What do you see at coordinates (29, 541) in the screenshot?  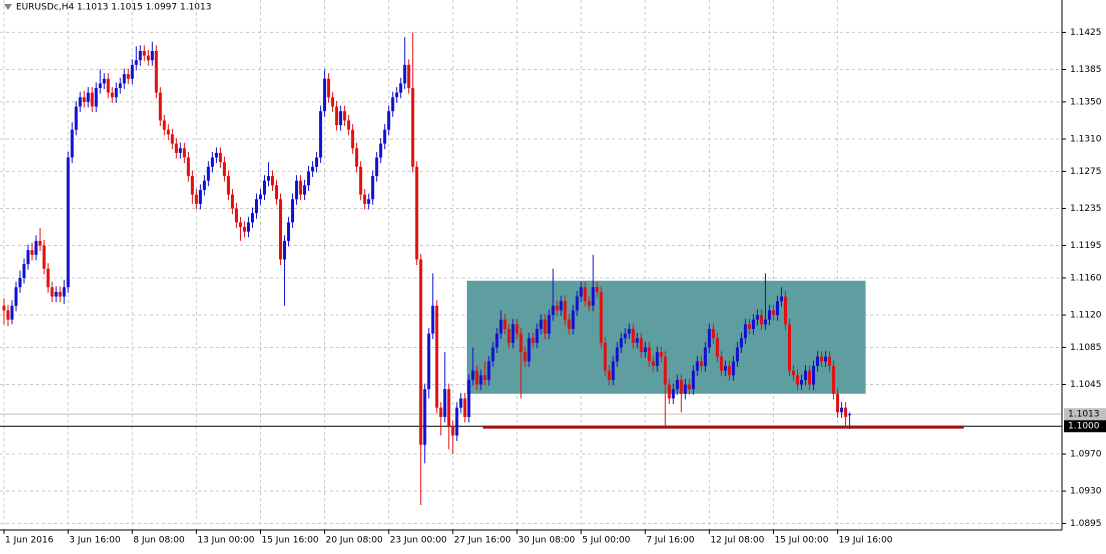 I see `x-tick-label: 1 Jun 2016` at bounding box center [29, 541].